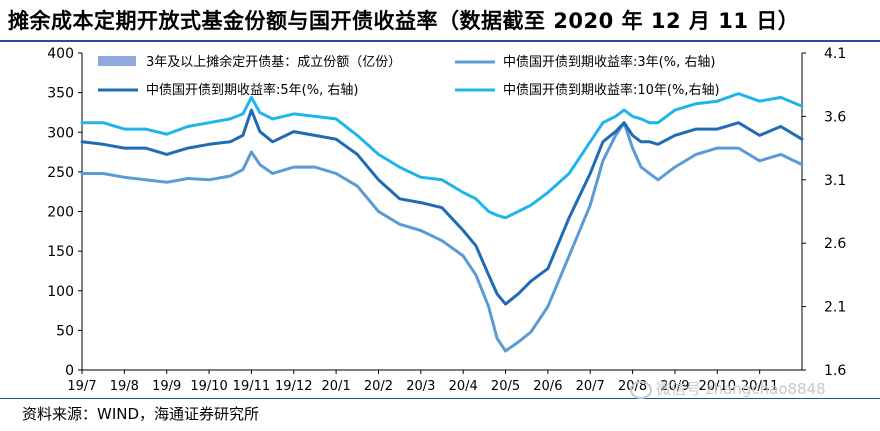 The height and width of the screenshot is (431, 880). Describe the element at coordinates (293, 386) in the screenshot. I see `x-tick-label: 19/12` at that location.